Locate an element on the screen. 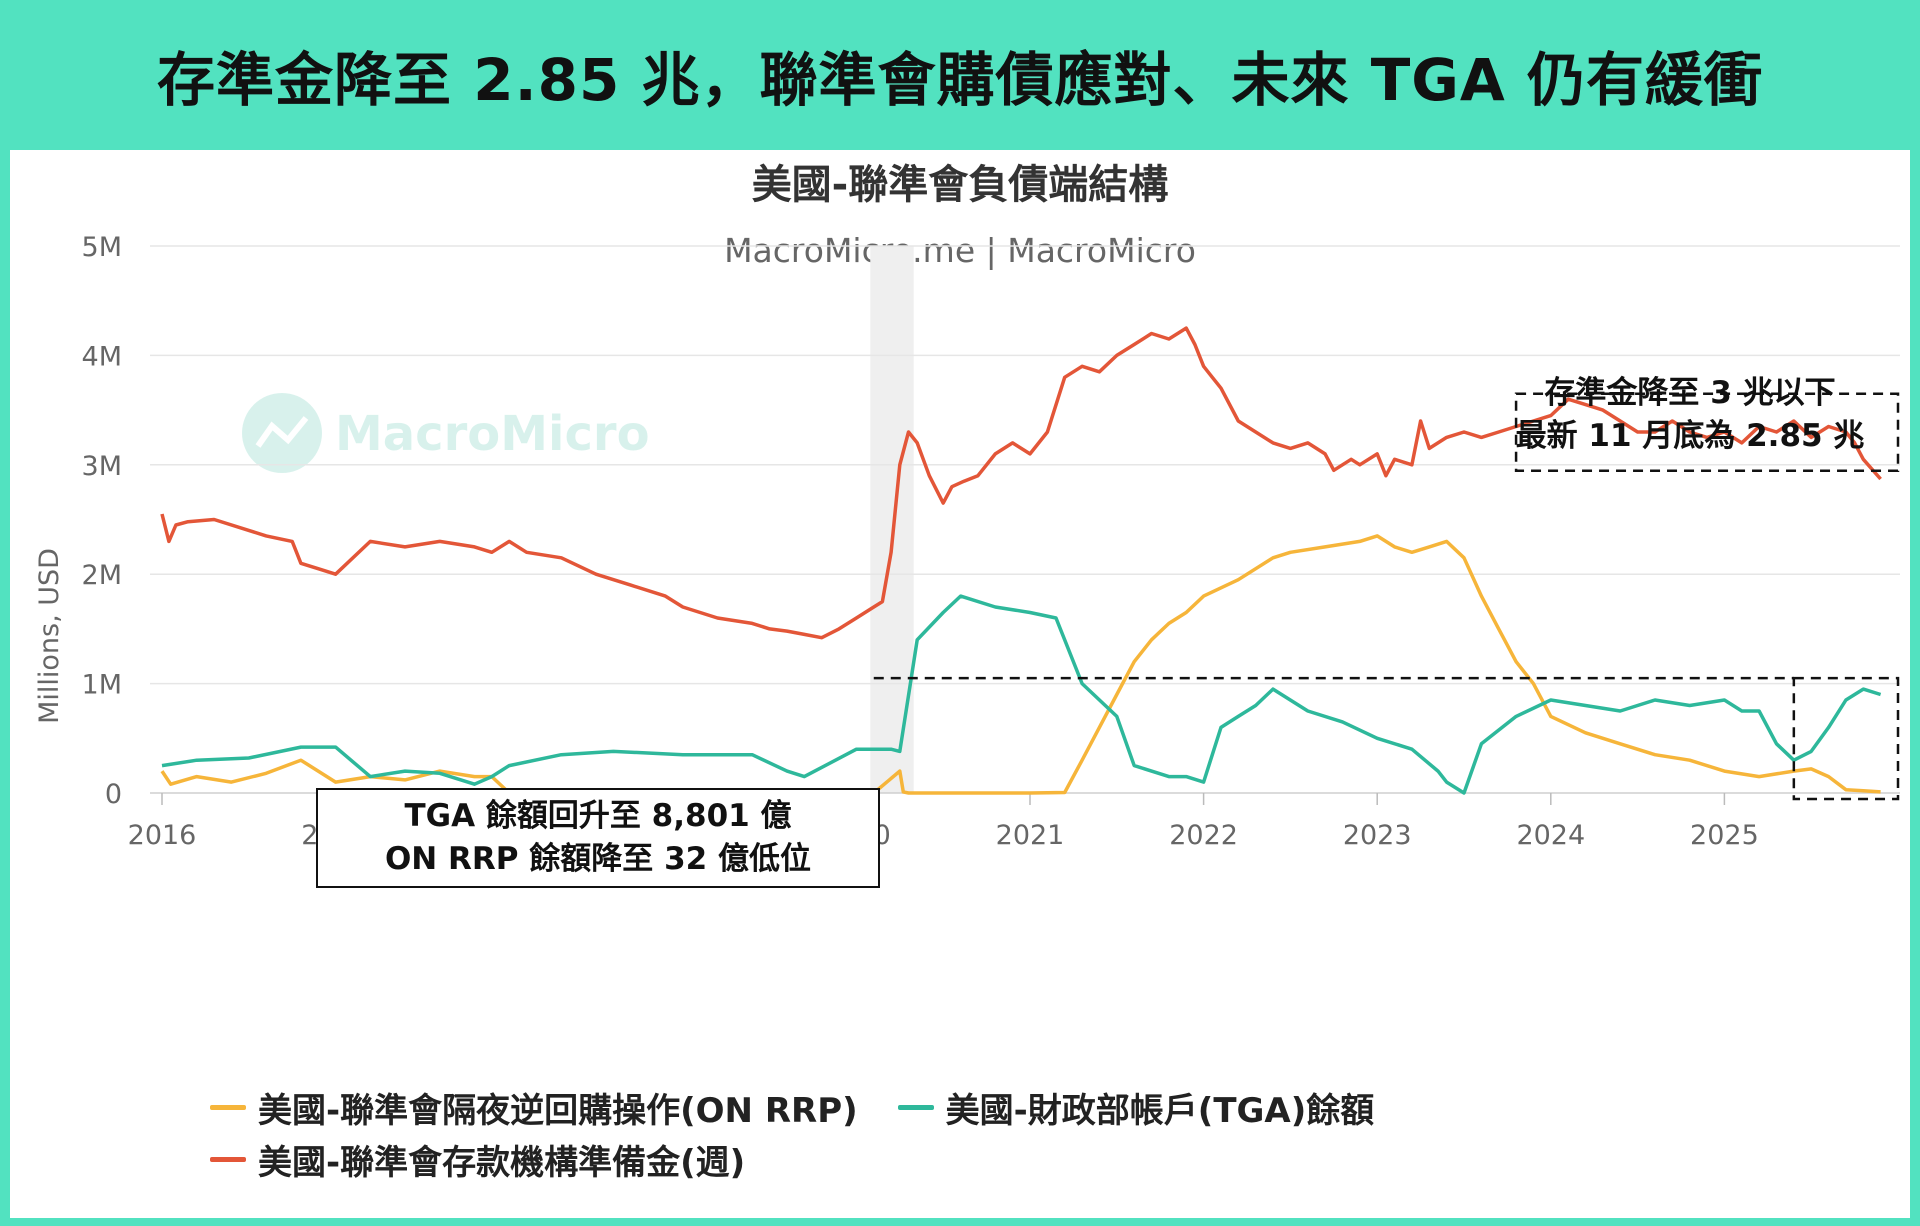 This screenshot has height=1226, width=1920. annotation-reserves: 存準金降至 3 兆以下 最新 11 月底為 2.85 兆 is located at coordinates (1690, 415).